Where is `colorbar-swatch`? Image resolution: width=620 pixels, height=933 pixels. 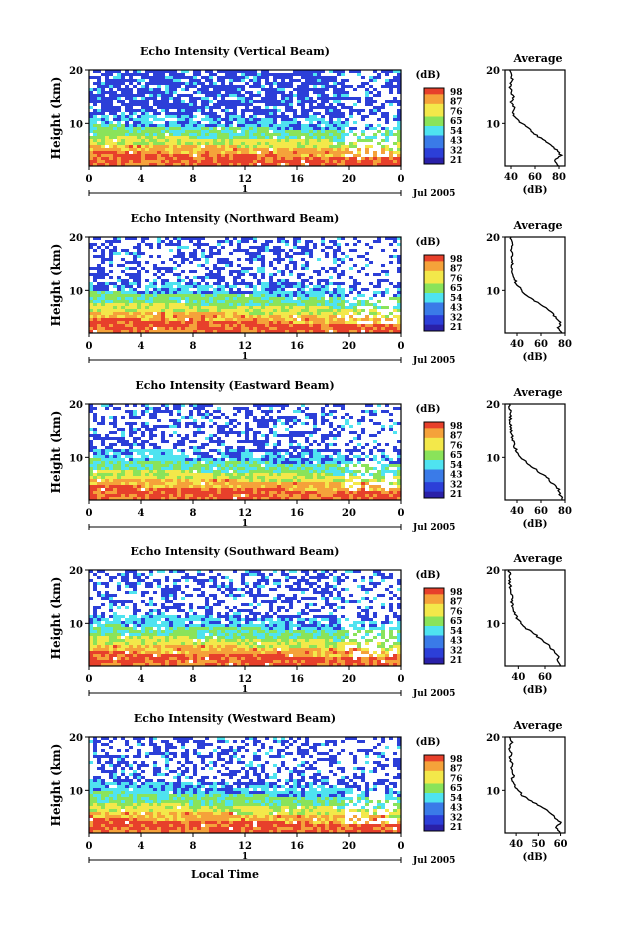 colorbar-swatch is located at coordinates (434, 257).